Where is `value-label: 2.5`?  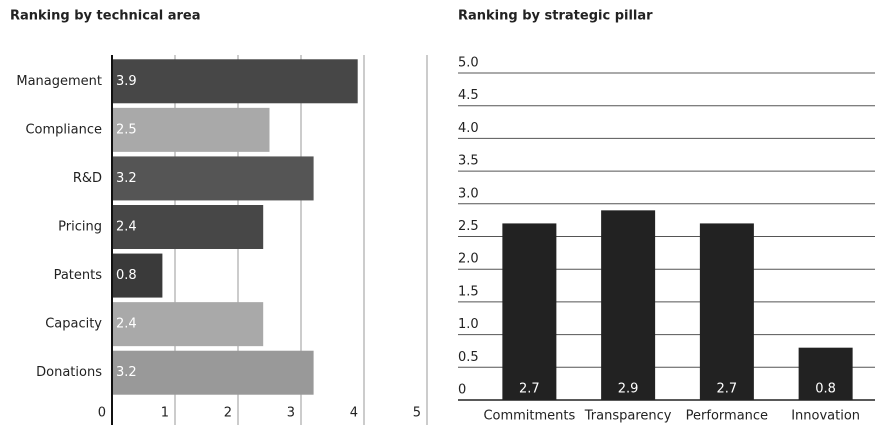
value-label: 2.5 is located at coordinates (126, 129).